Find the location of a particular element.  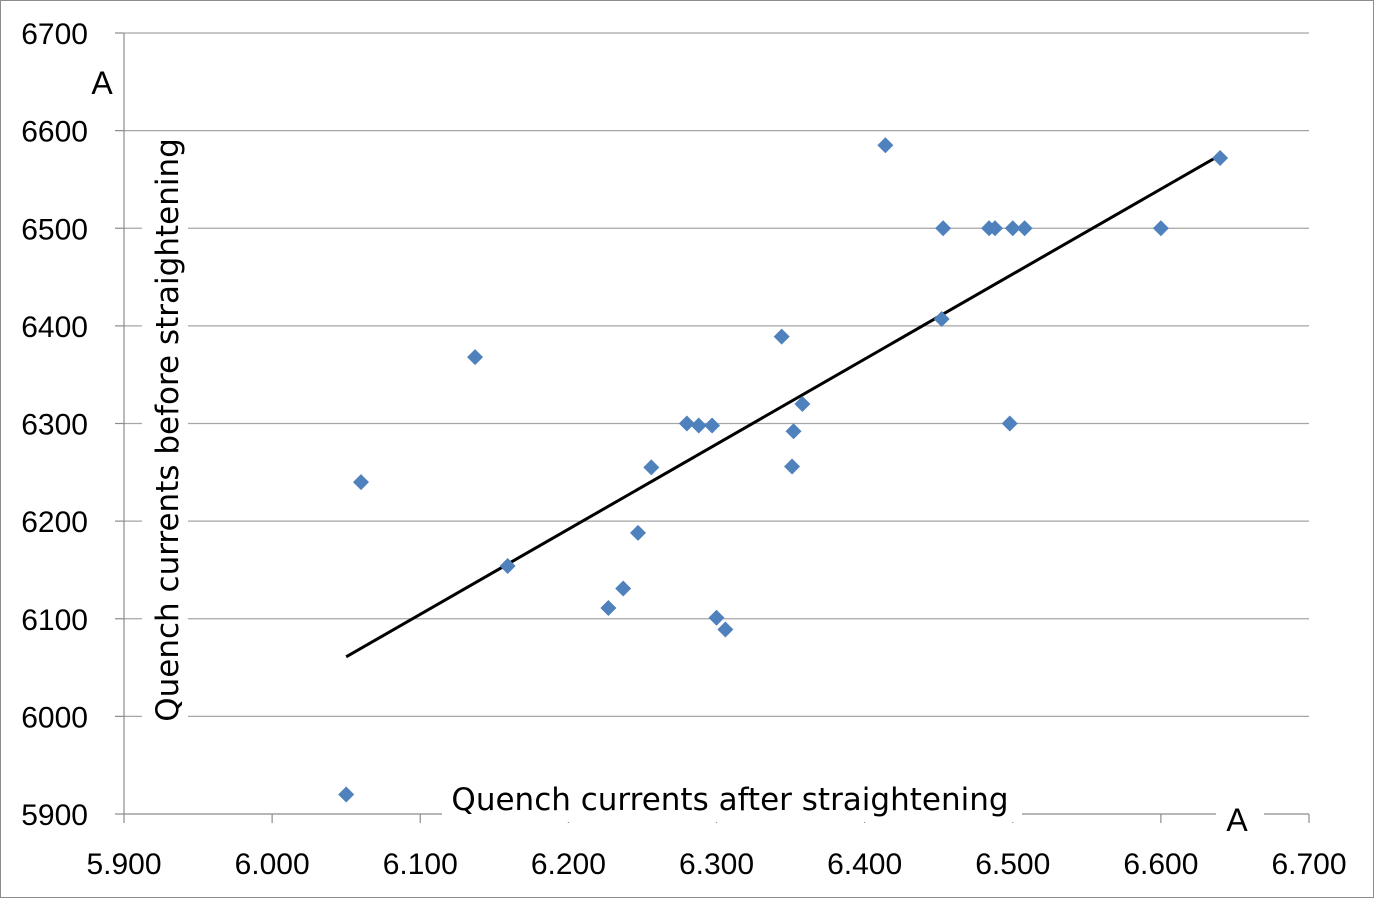

y-tick-label: 6500 is located at coordinates (54, 229).